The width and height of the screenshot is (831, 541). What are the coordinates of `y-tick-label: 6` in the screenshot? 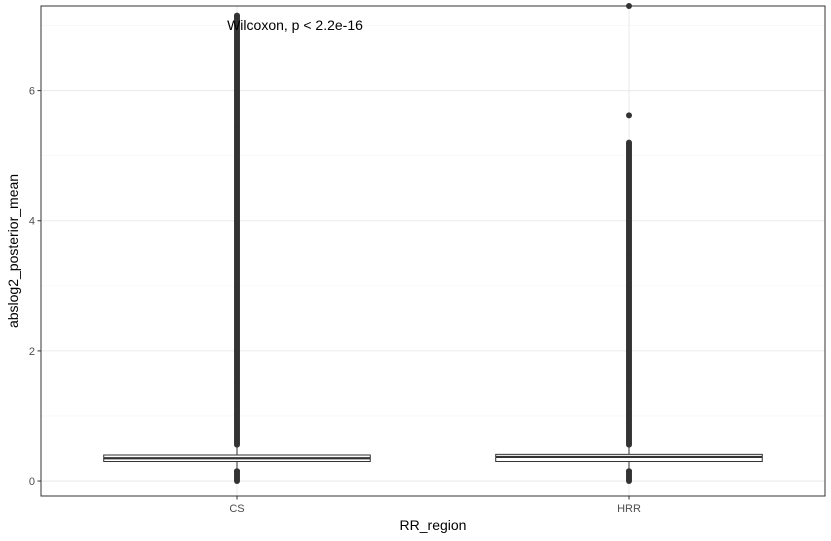 It's located at (32, 92).